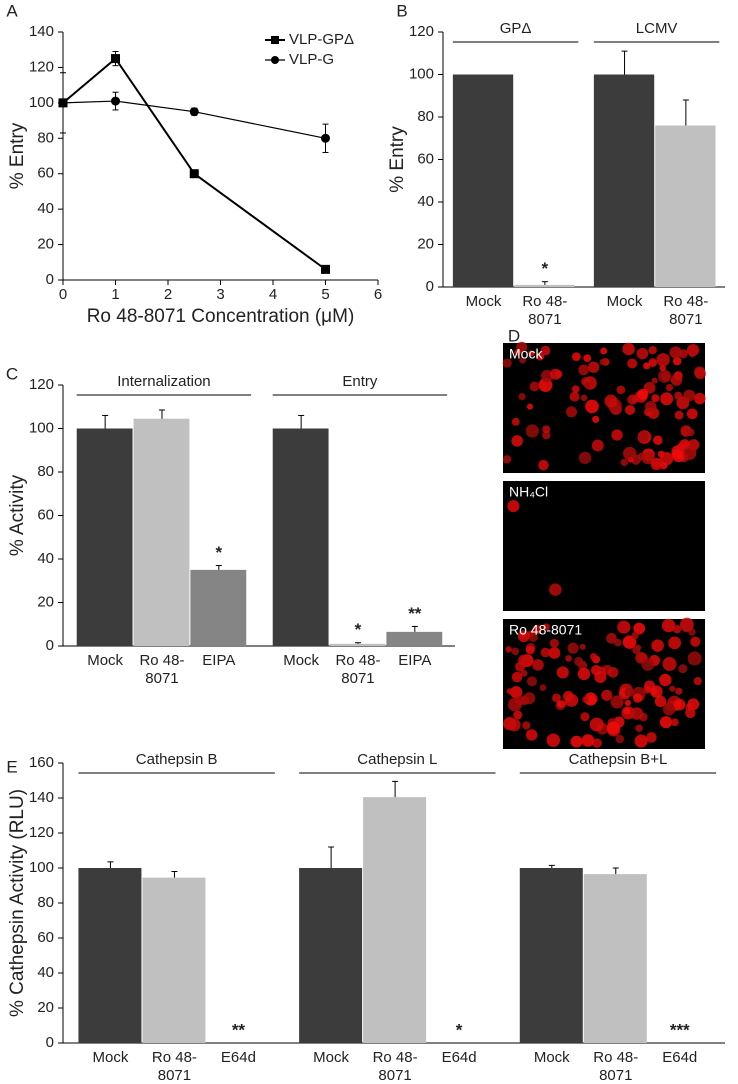  Describe the element at coordinates (12, 10) in the screenshot. I see `panel-letter: A` at that location.